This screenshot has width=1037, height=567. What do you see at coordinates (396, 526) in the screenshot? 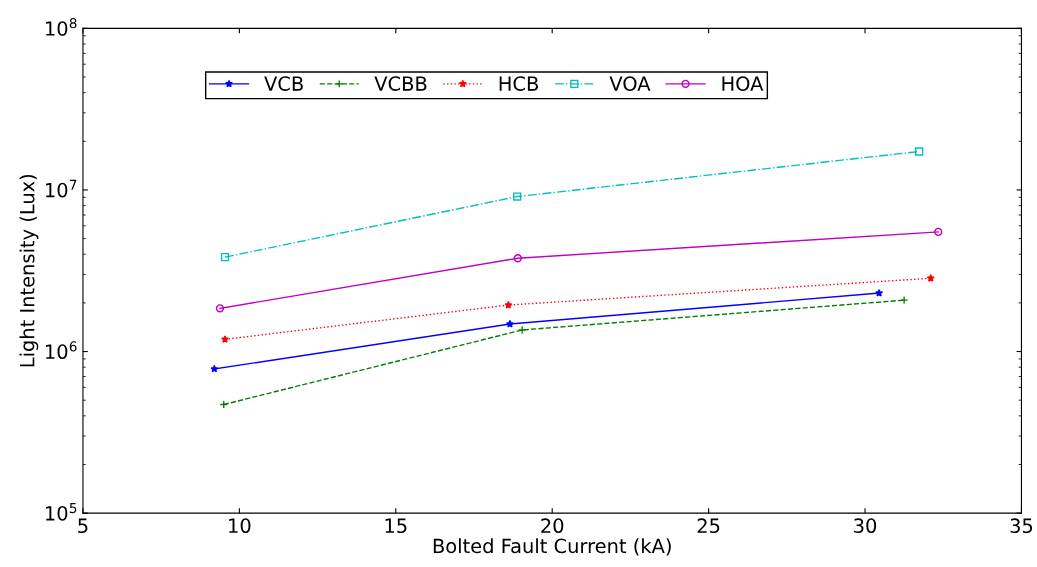
I see `x-tick-label: 15` at bounding box center [396, 526].